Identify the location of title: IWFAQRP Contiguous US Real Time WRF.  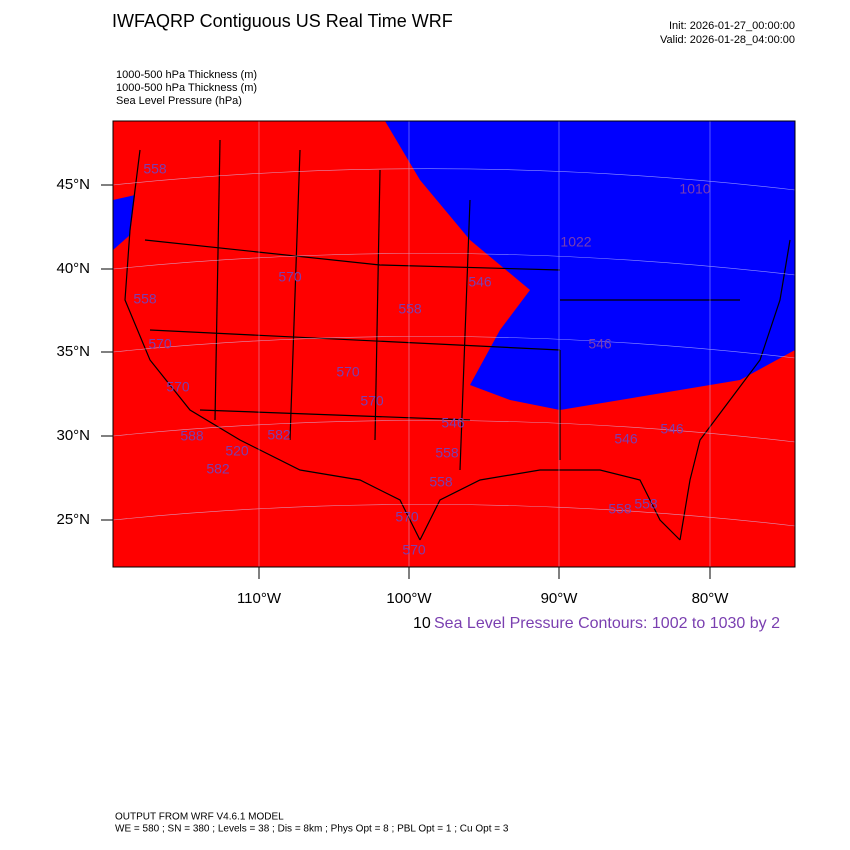
(282, 21).